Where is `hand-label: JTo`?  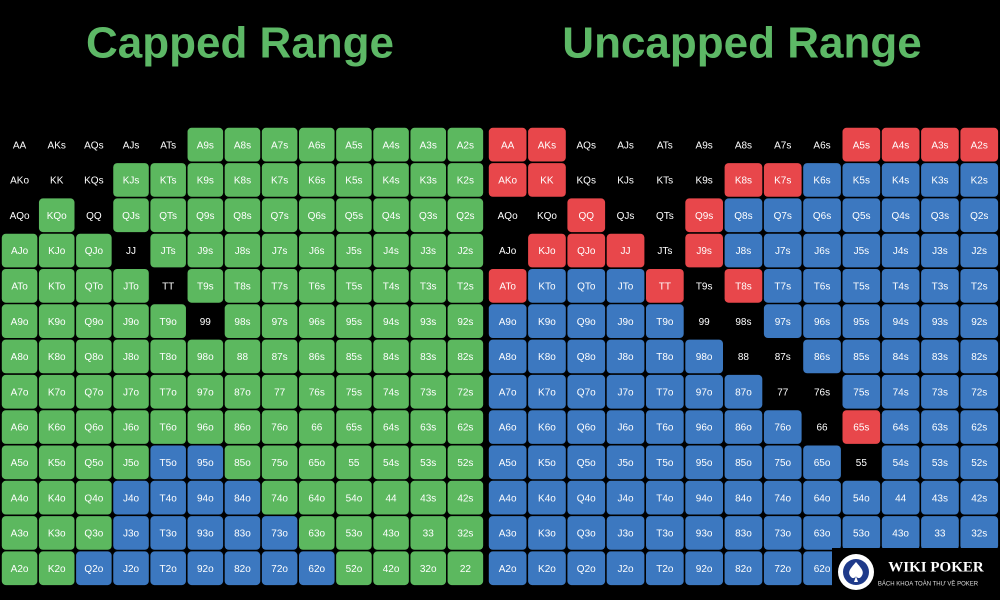
hand-label: JTo is located at coordinates (626, 286).